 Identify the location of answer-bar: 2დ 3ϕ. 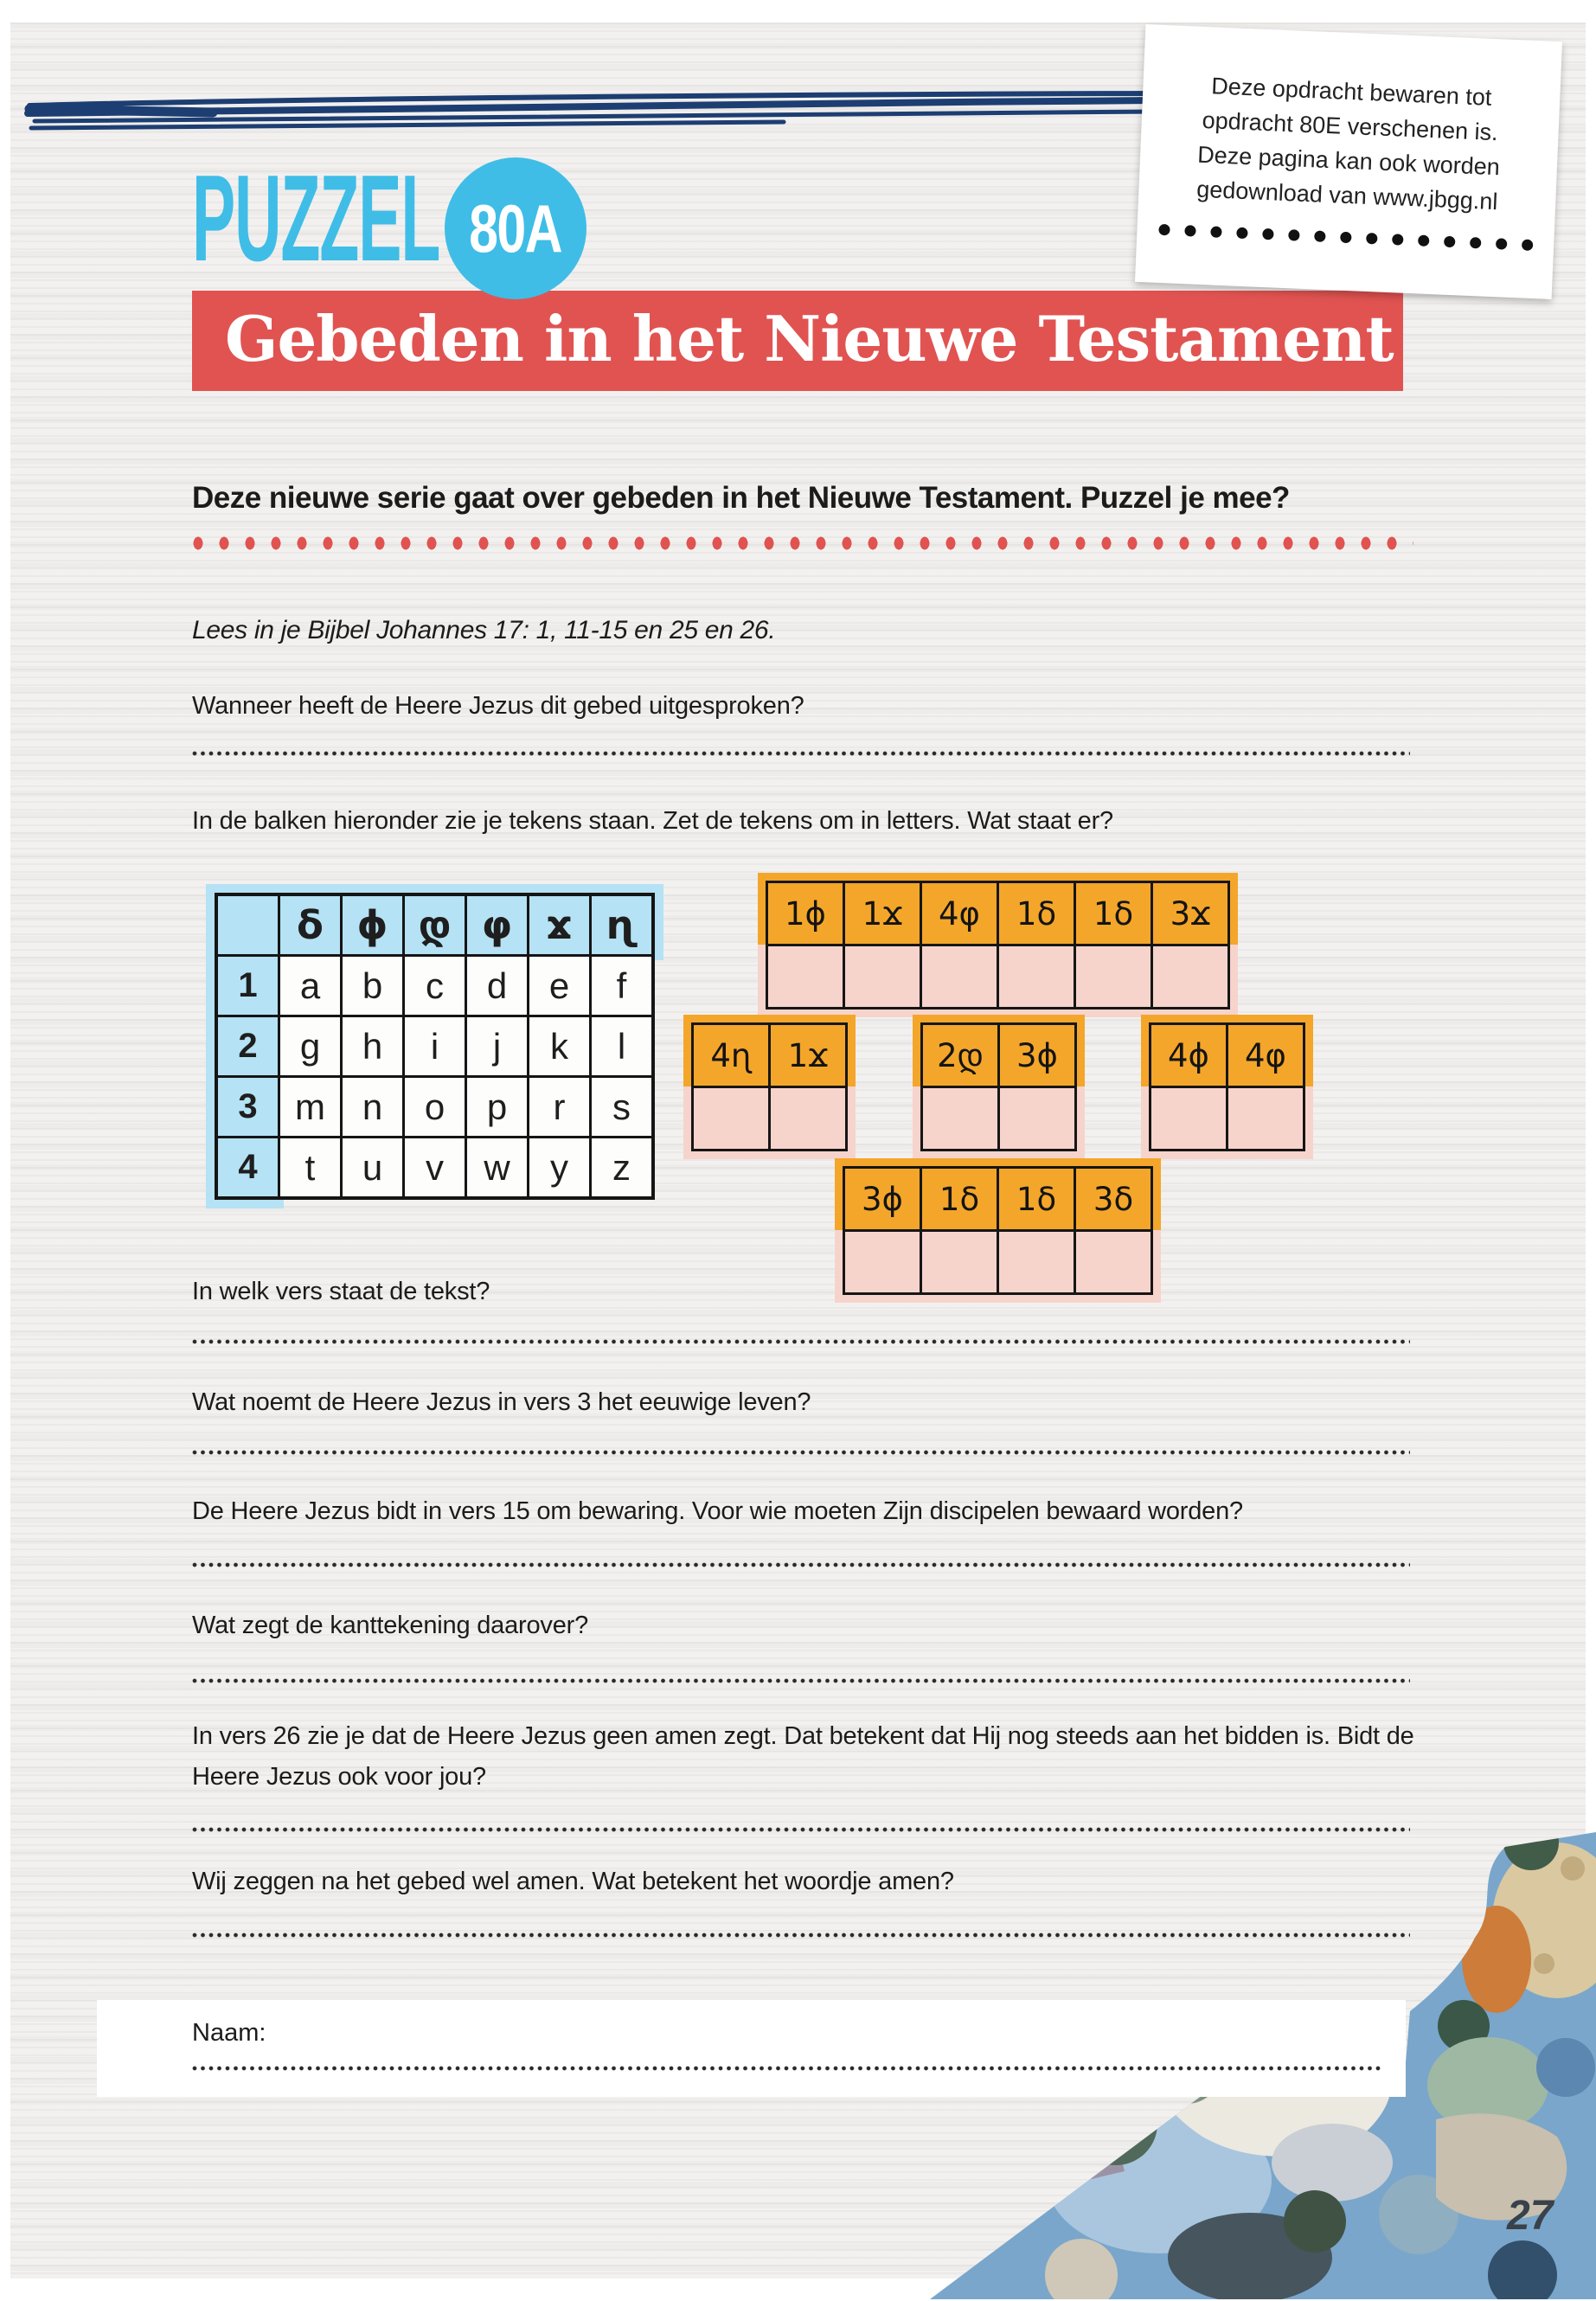
(999, 1087).